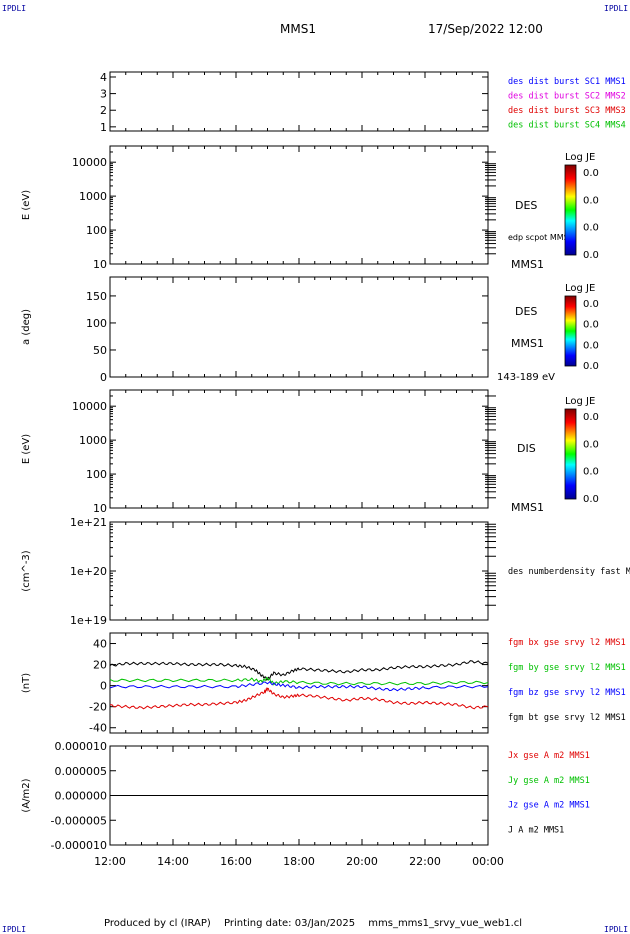  I want to click on corner-label-bottom-right: IPDLI, so click(616, 929).